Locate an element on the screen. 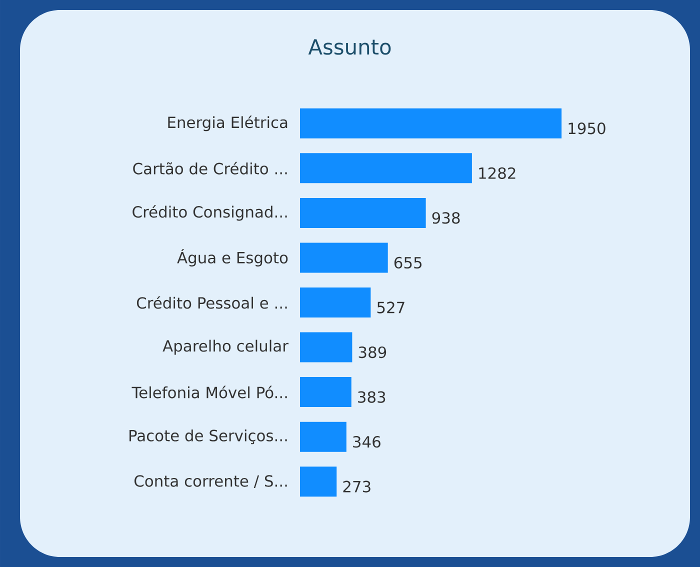 The height and width of the screenshot is (567, 700). data-label: 383 is located at coordinates (372, 397).